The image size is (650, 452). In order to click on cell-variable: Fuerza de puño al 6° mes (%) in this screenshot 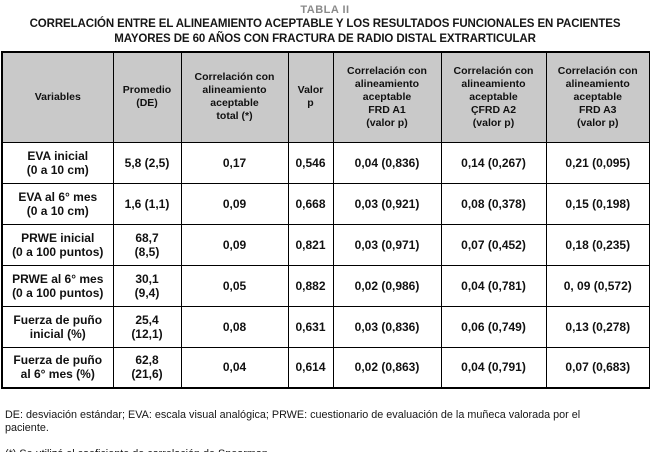, I will do `click(57, 367)`.